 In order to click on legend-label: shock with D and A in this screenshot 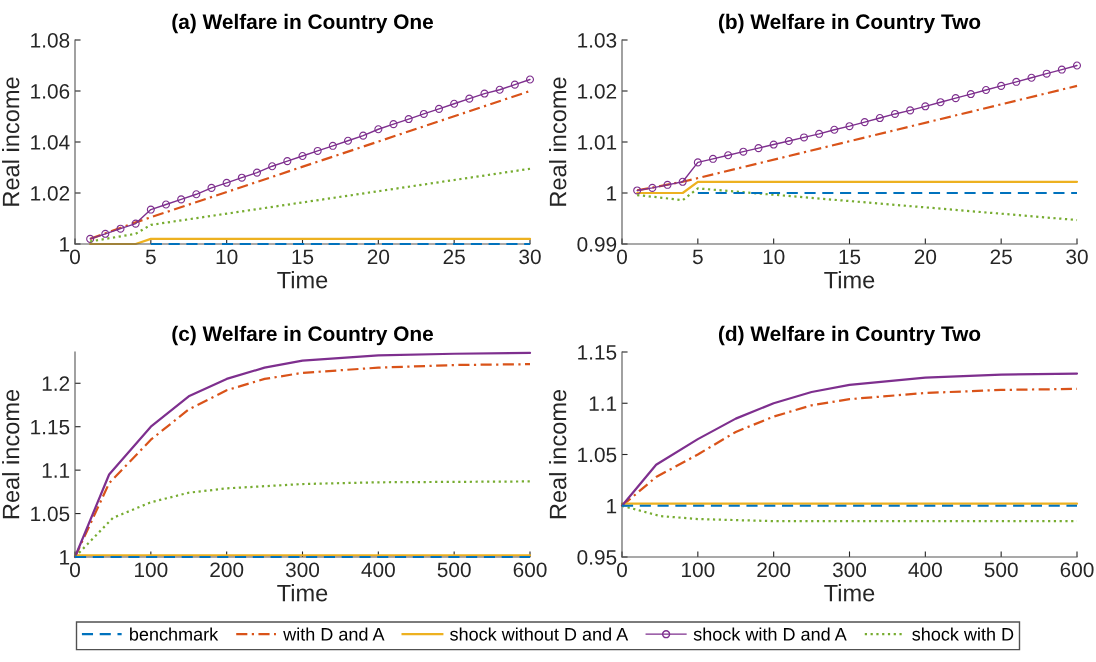, I will do `click(770, 634)`.